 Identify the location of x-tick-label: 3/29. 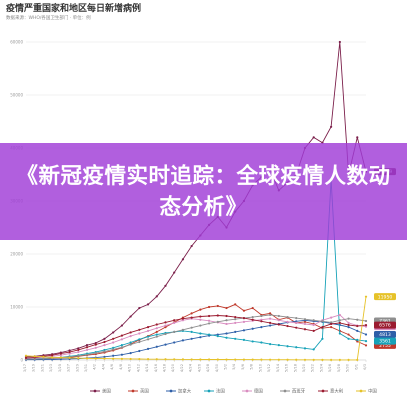
(77, 367).